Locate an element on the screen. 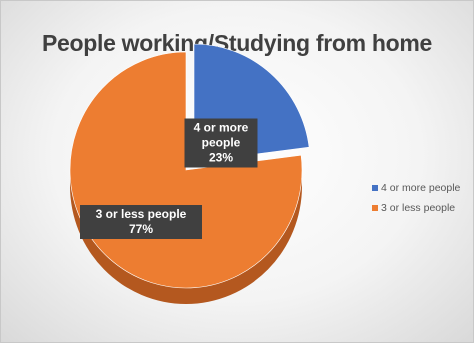 This screenshot has height=343, width=474. legend: 4 or more people 3 or less people is located at coordinates (416, 198).